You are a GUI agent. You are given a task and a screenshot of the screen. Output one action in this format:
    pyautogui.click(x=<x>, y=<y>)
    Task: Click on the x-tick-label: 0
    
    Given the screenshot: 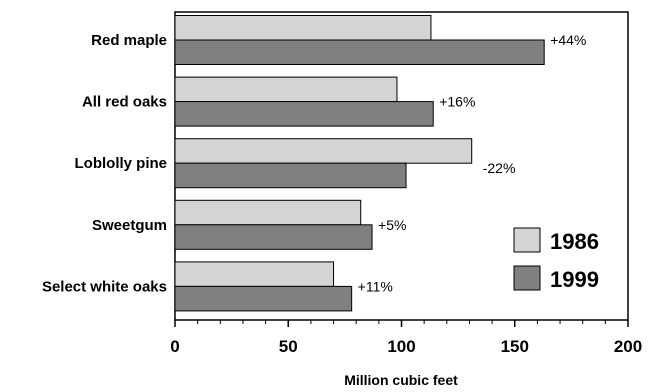 What is the action you would take?
    pyautogui.click(x=174, y=346)
    